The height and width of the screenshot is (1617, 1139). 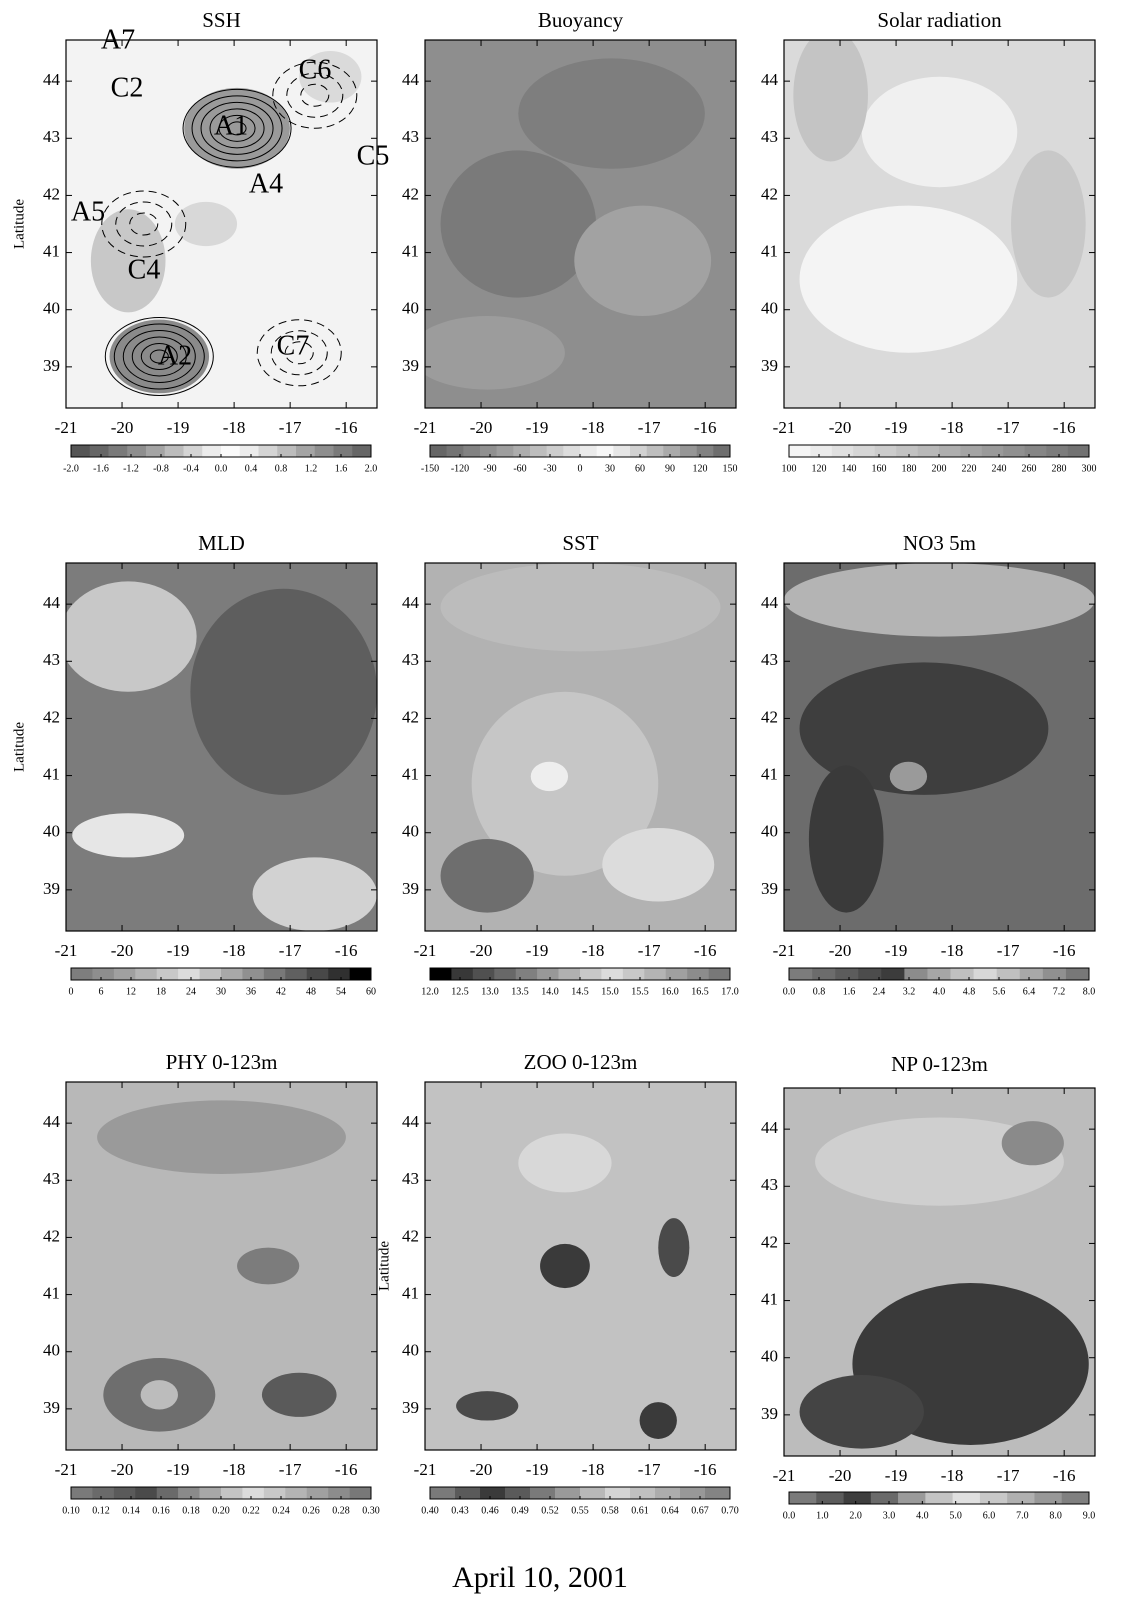 I want to click on colorbar-tick-label: 120, so click(x=700, y=468).